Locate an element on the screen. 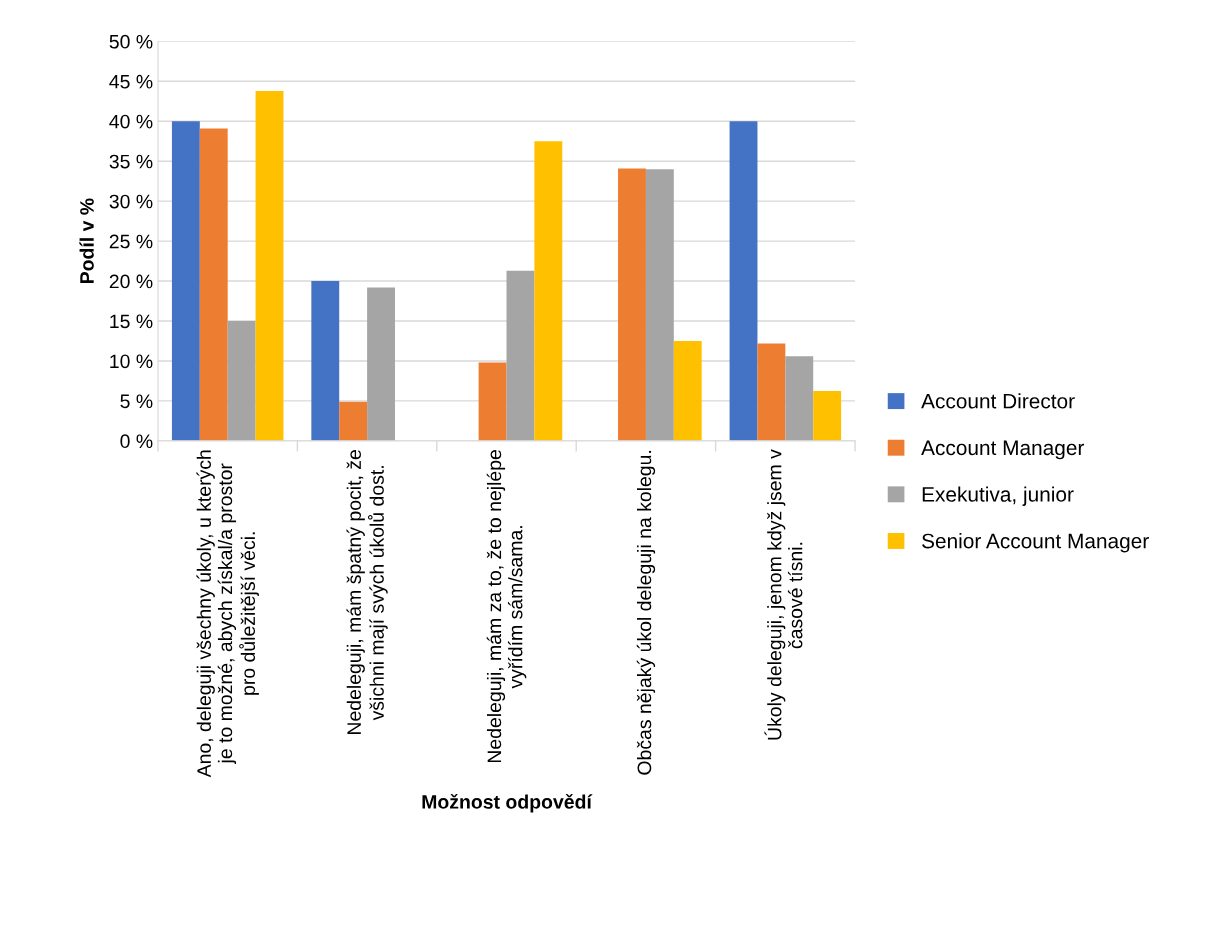 This screenshot has height=940, width=1206. y-axis-title: Podíl v % is located at coordinates (86, 241).